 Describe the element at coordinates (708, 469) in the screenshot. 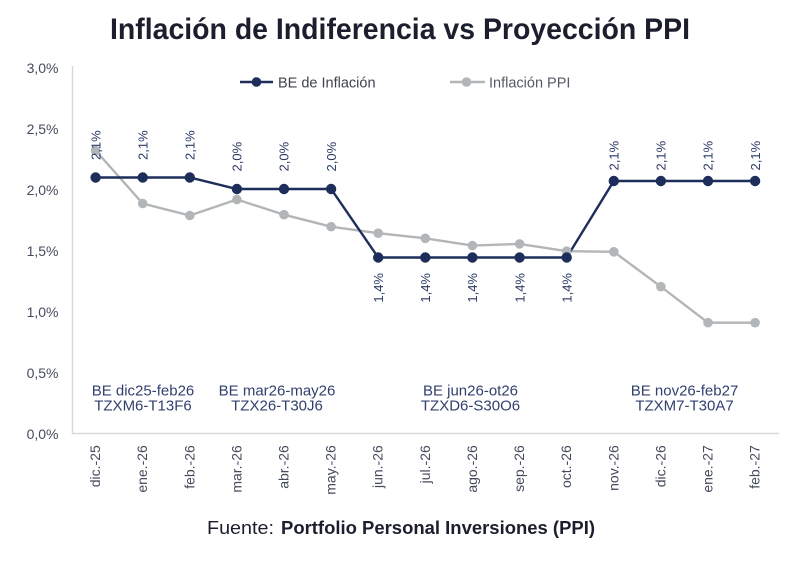

I see `svg-text: ene.-27` at that location.